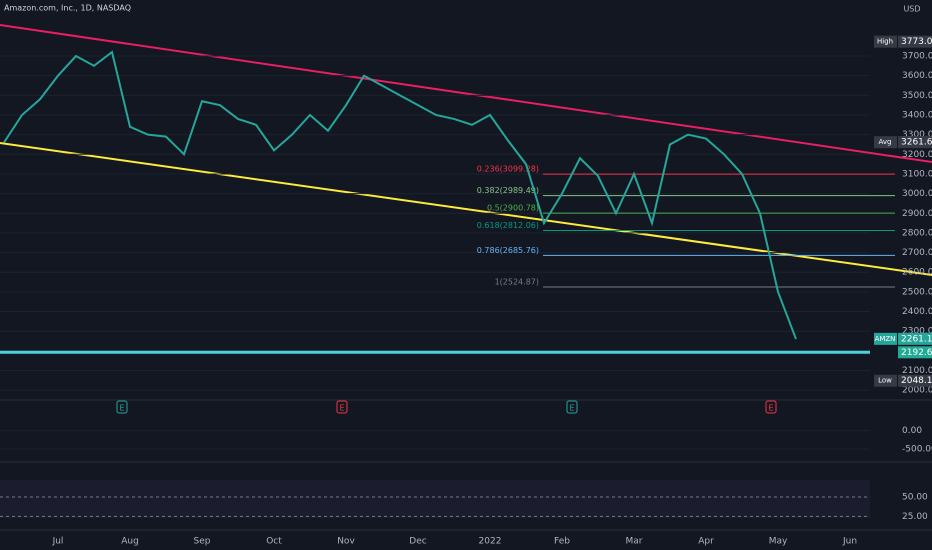 The width and height of the screenshot is (932, 550). Describe the element at coordinates (274, 542) in the screenshot. I see `x-tick-label: Oct` at that location.